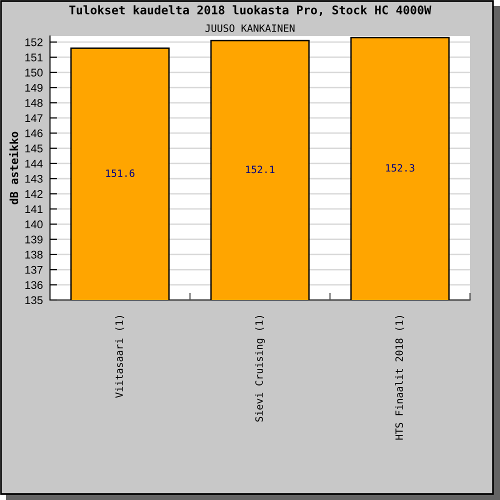  Describe the element at coordinates (34, 103) in the screenshot. I see `y-tick-label: 148` at that location.